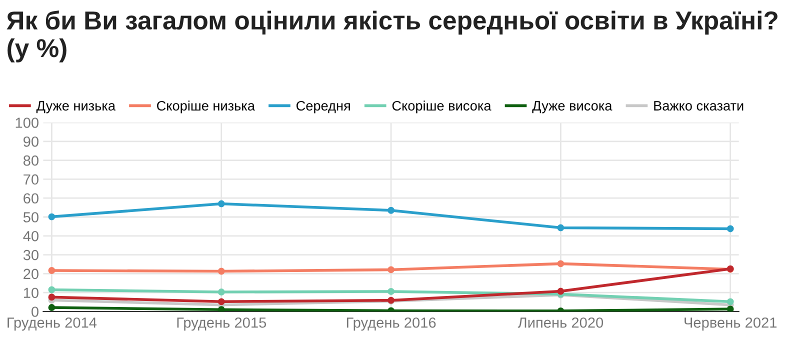  Describe the element at coordinates (392, 36) in the screenshot. I see `chart-title: Як би Ви загалом оцінили якість середньої освіти в Україні? (у %)` at that location.